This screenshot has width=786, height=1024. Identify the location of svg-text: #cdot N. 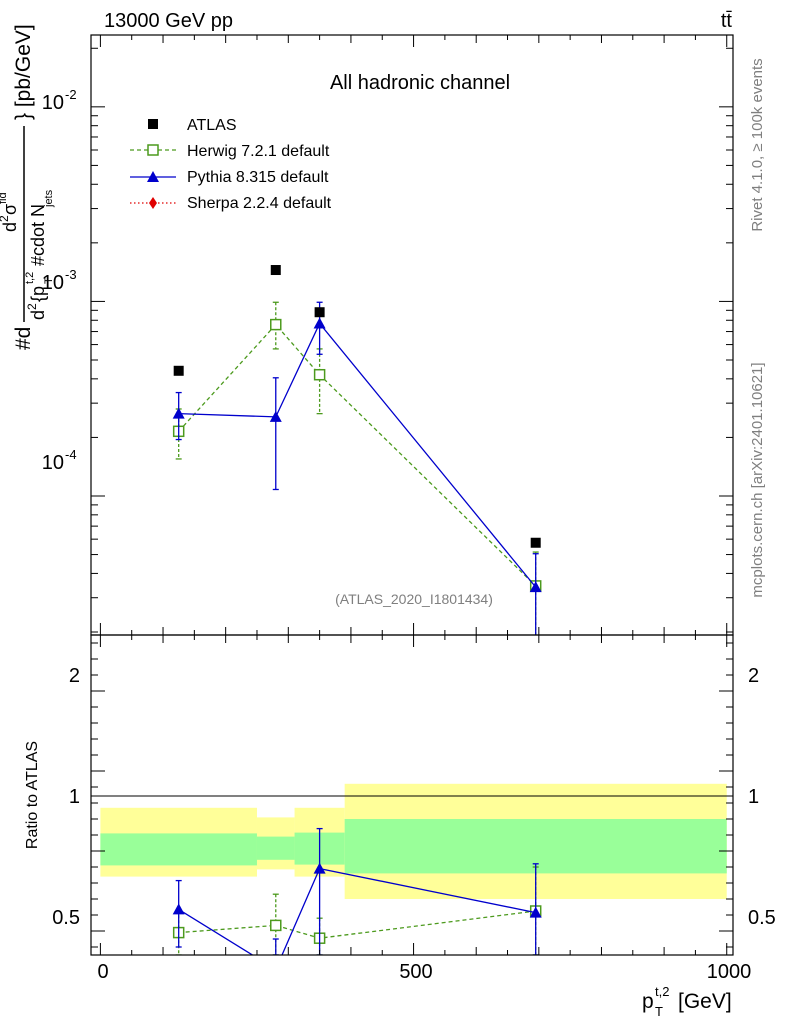
(38, 235).